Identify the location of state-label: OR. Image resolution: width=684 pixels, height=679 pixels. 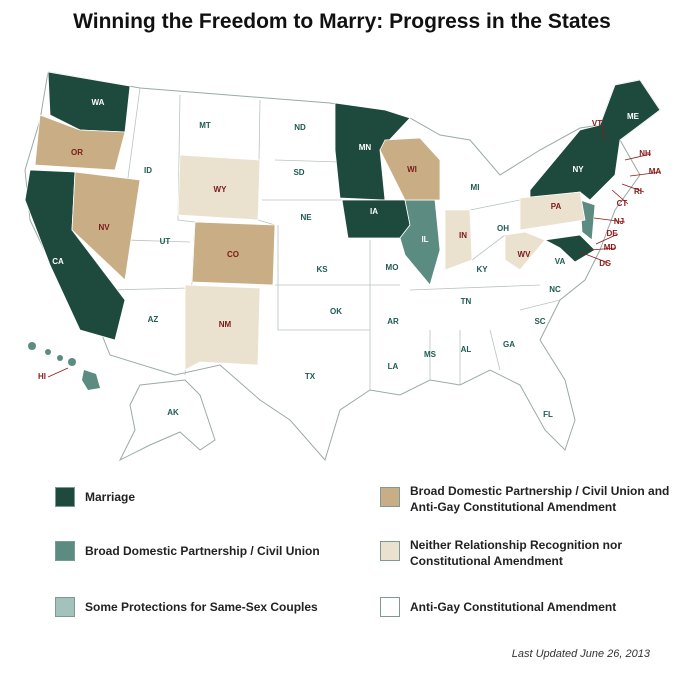
(77, 152).